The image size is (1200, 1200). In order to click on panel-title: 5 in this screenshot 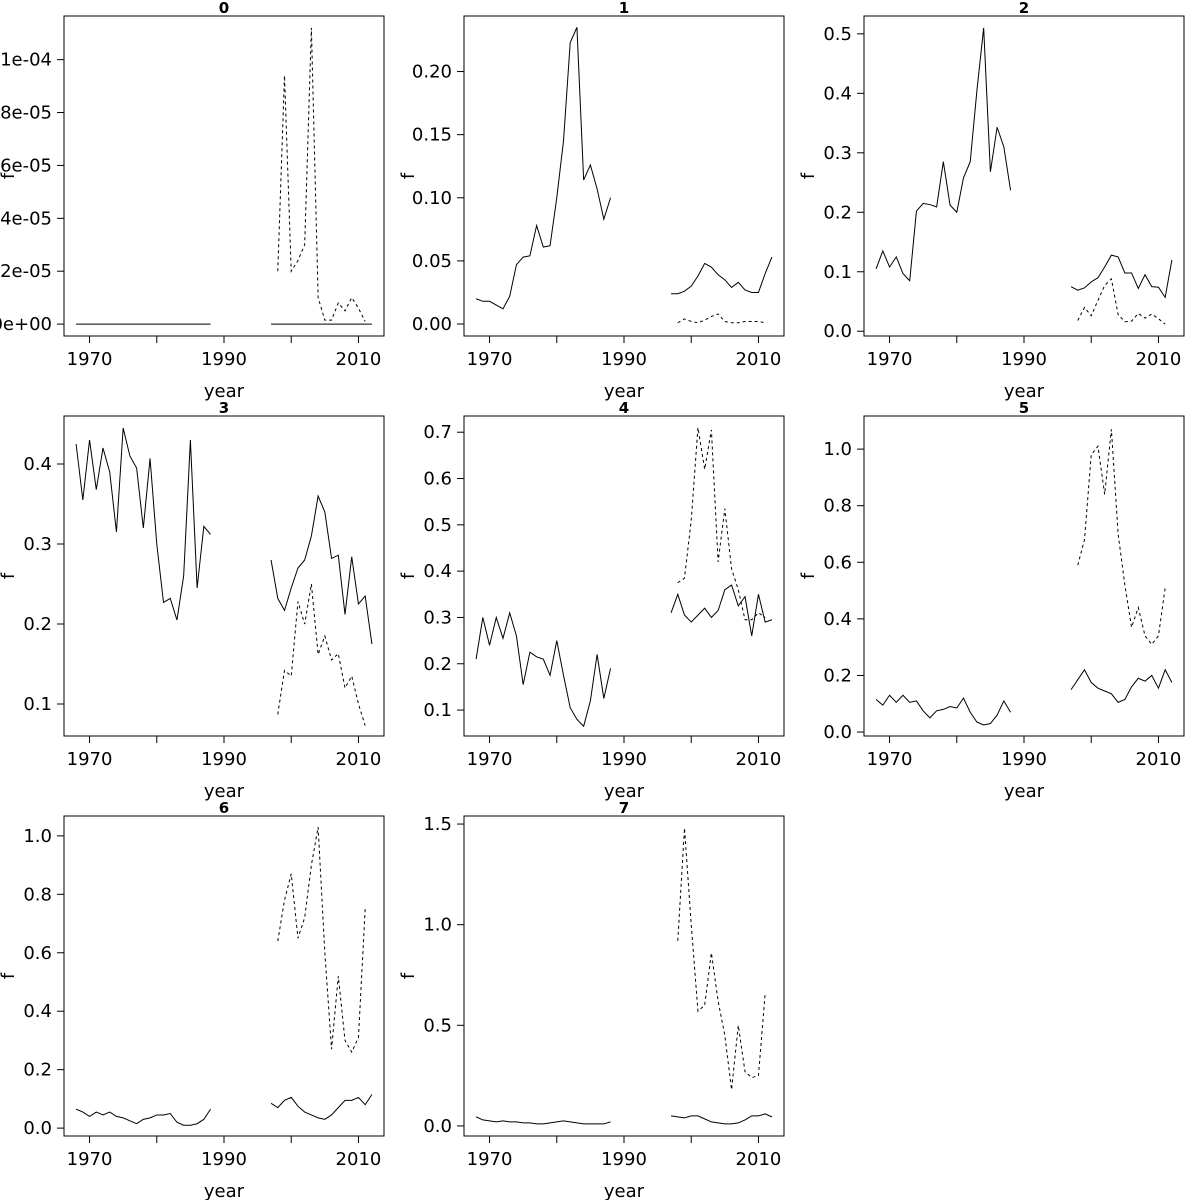, I will do `click(1024, 408)`.